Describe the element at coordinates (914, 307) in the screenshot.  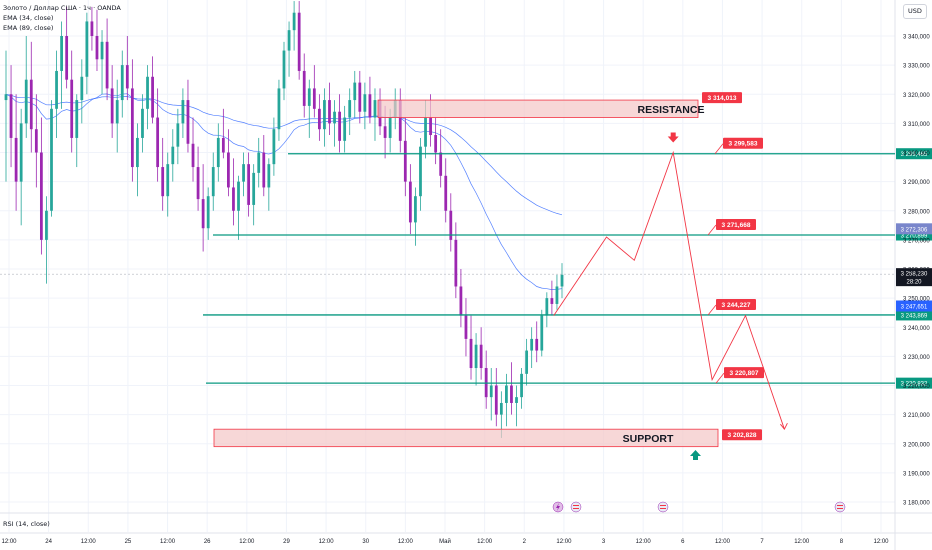
I see `ema34-axis-tag-text: 3 247,651` at that location.